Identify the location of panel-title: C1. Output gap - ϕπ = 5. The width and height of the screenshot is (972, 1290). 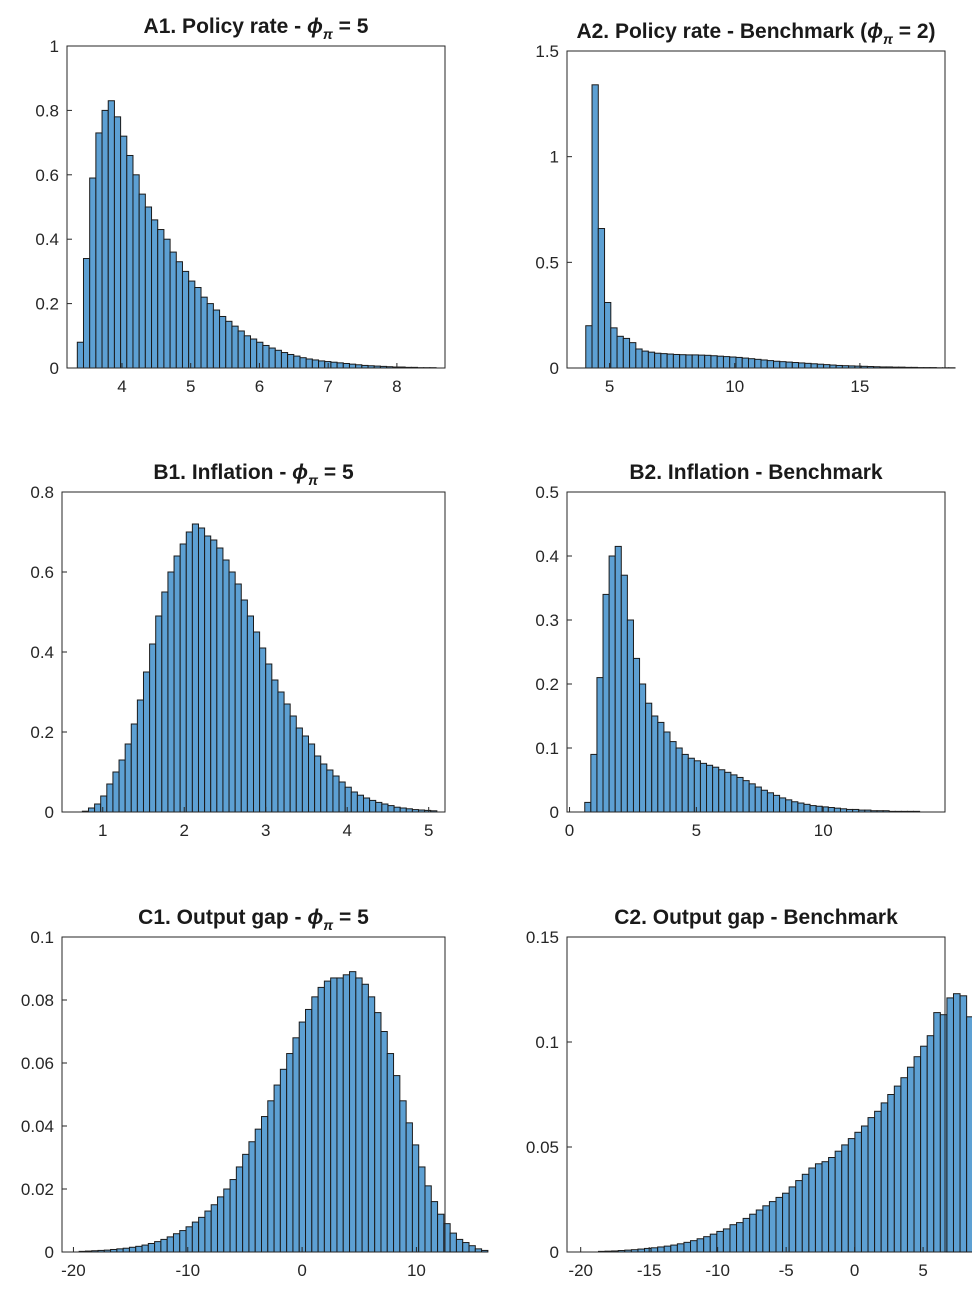
(253, 919).